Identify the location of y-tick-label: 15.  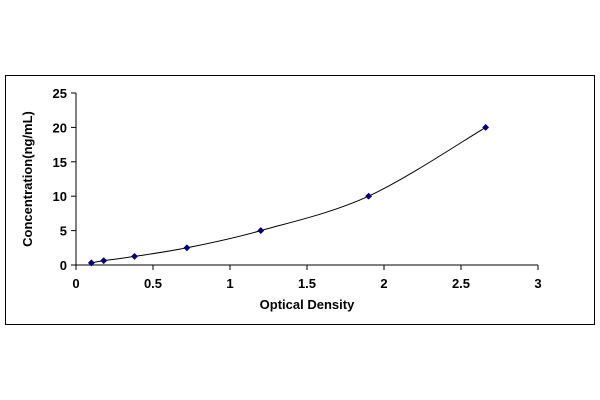
(60, 162).